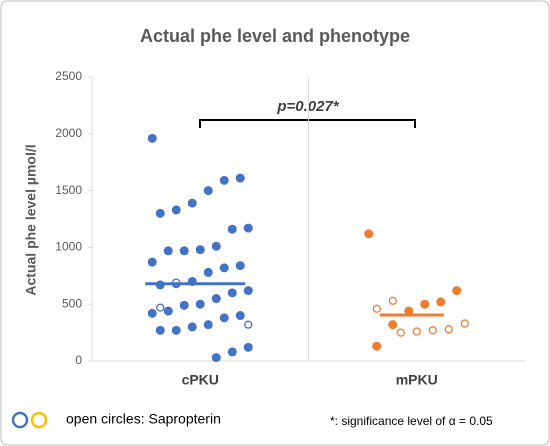 The width and height of the screenshot is (550, 446). What do you see at coordinates (31, 219) in the screenshot?
I see `y-axis-label: Actual phe level µmol/l` at bounding box center [31, 219].